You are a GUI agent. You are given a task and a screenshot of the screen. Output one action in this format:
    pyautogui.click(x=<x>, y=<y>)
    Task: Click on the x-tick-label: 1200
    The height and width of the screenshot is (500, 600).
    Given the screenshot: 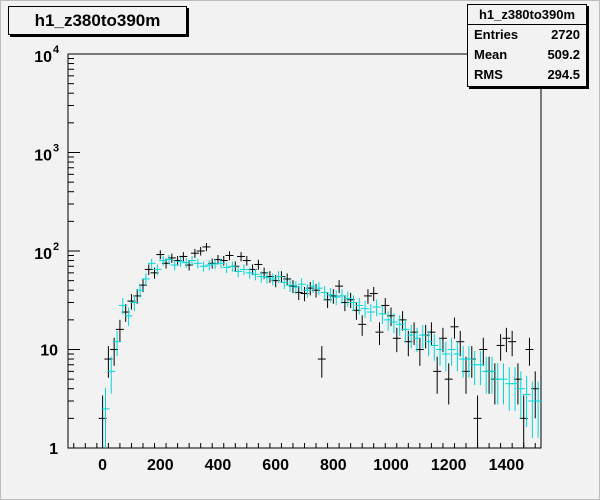 What is the action you would take?
    pyautogui.click(x=449, y=465)
    